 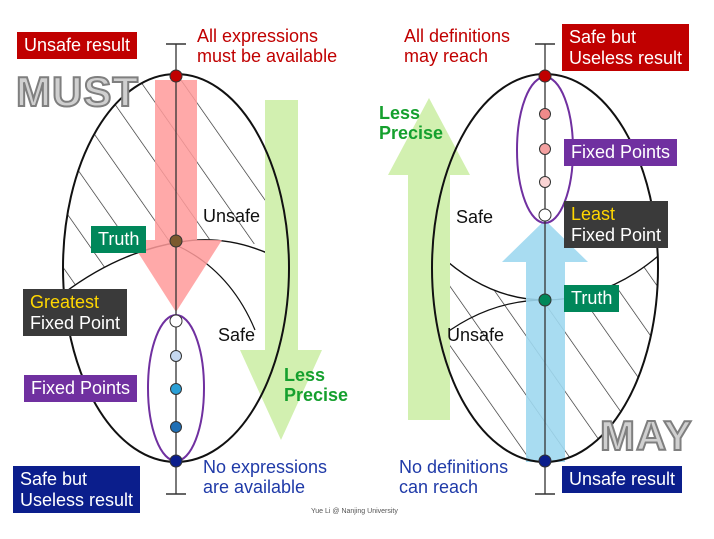 What do you see at coordinates (411, 123) in the screenshot?
I see `may-less-precise-label: Less Precise` at bounding box center [411, 123].